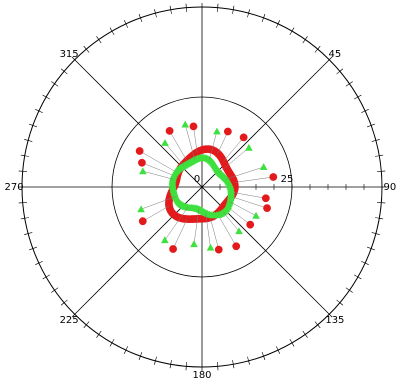  What do you see at coordinates (335, 54) in the screenshot?
I see `angle-label: 45` at bounding box center [335, 54].